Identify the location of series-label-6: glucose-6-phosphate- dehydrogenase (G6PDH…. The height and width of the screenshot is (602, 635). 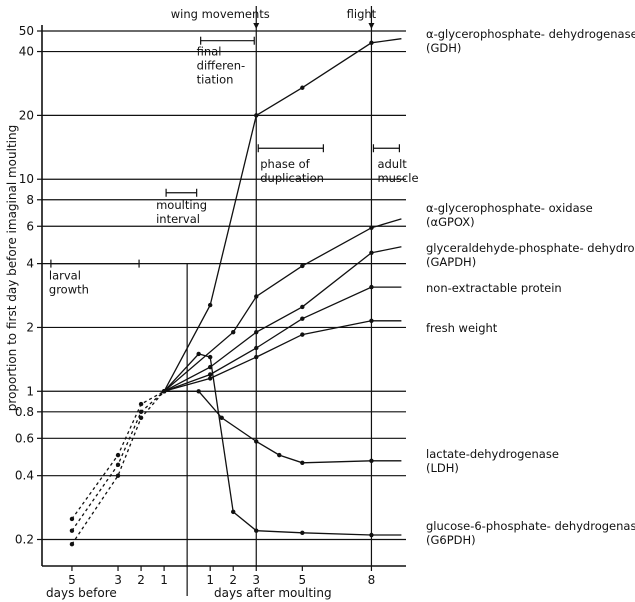
(530, 533).